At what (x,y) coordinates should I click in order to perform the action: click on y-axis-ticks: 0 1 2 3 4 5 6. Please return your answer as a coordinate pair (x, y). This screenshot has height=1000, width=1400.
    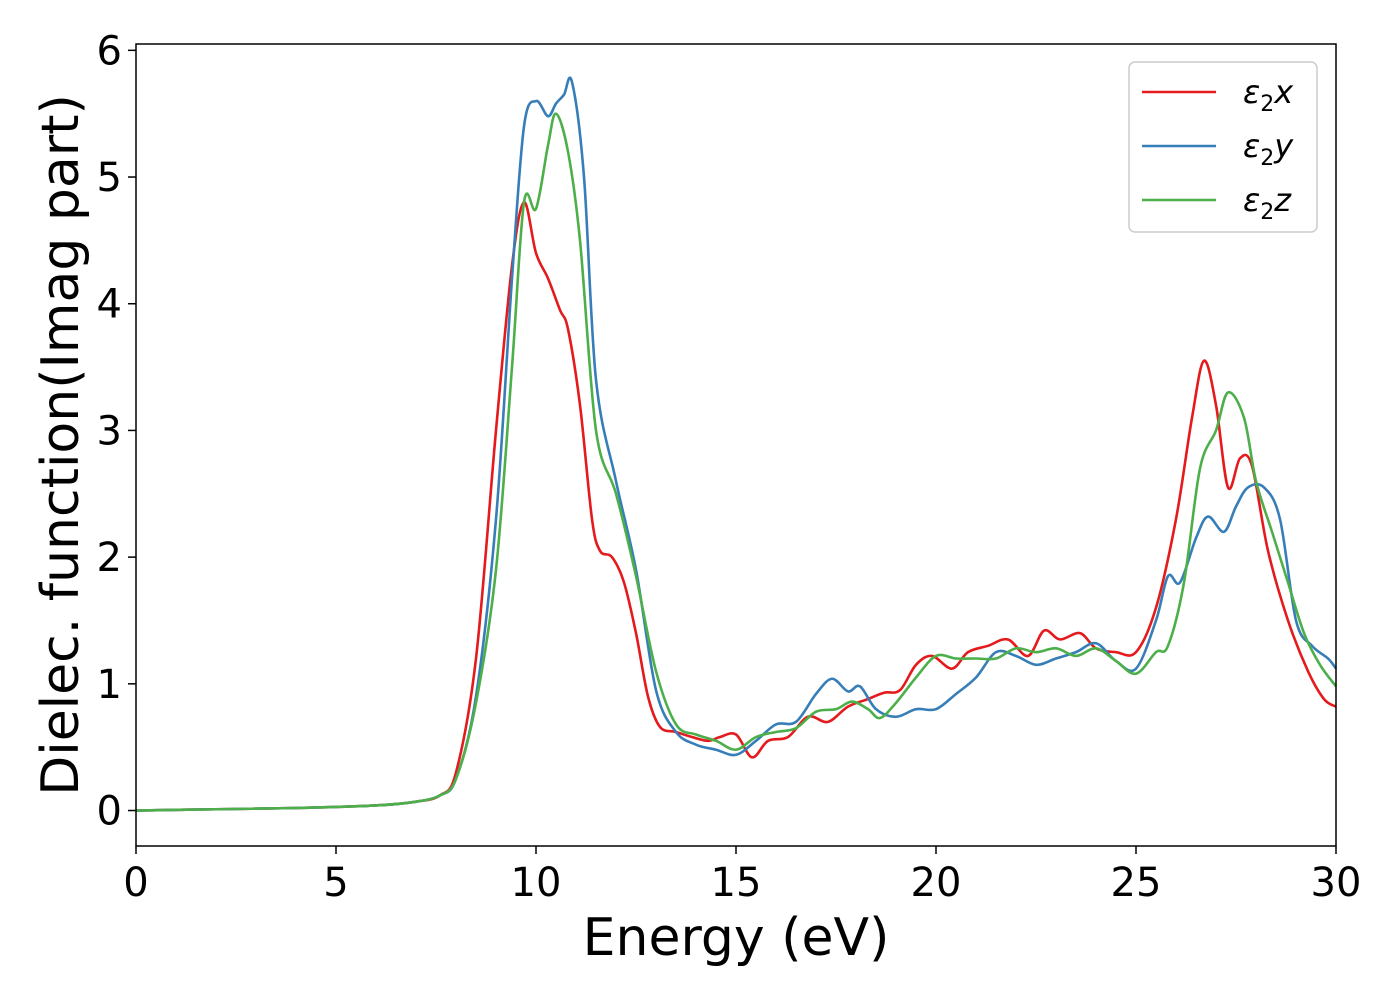
    Looking at the image, I should click on (116, 431).